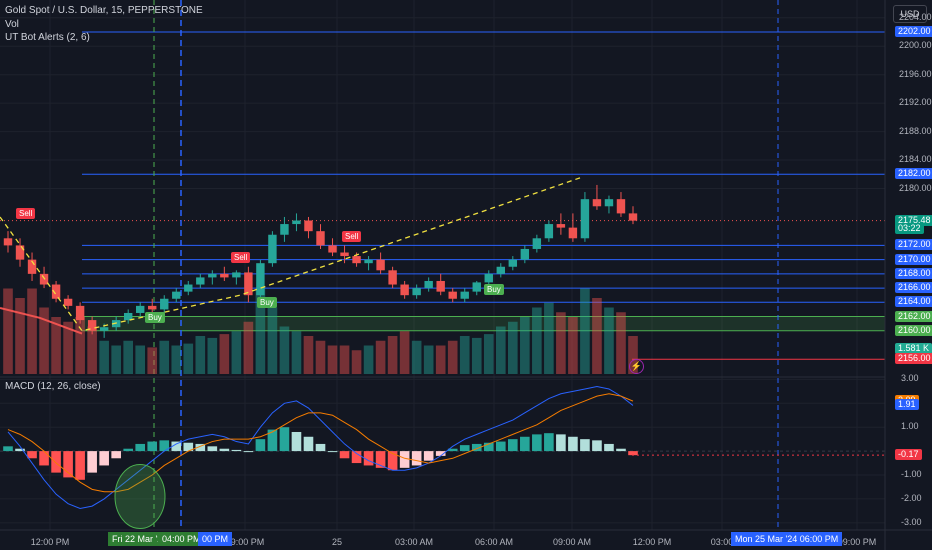  What do you see at coordinates (26, 213) in the screenshot?
I see `sell-signal: Sell` at bounding box center [26, 213].